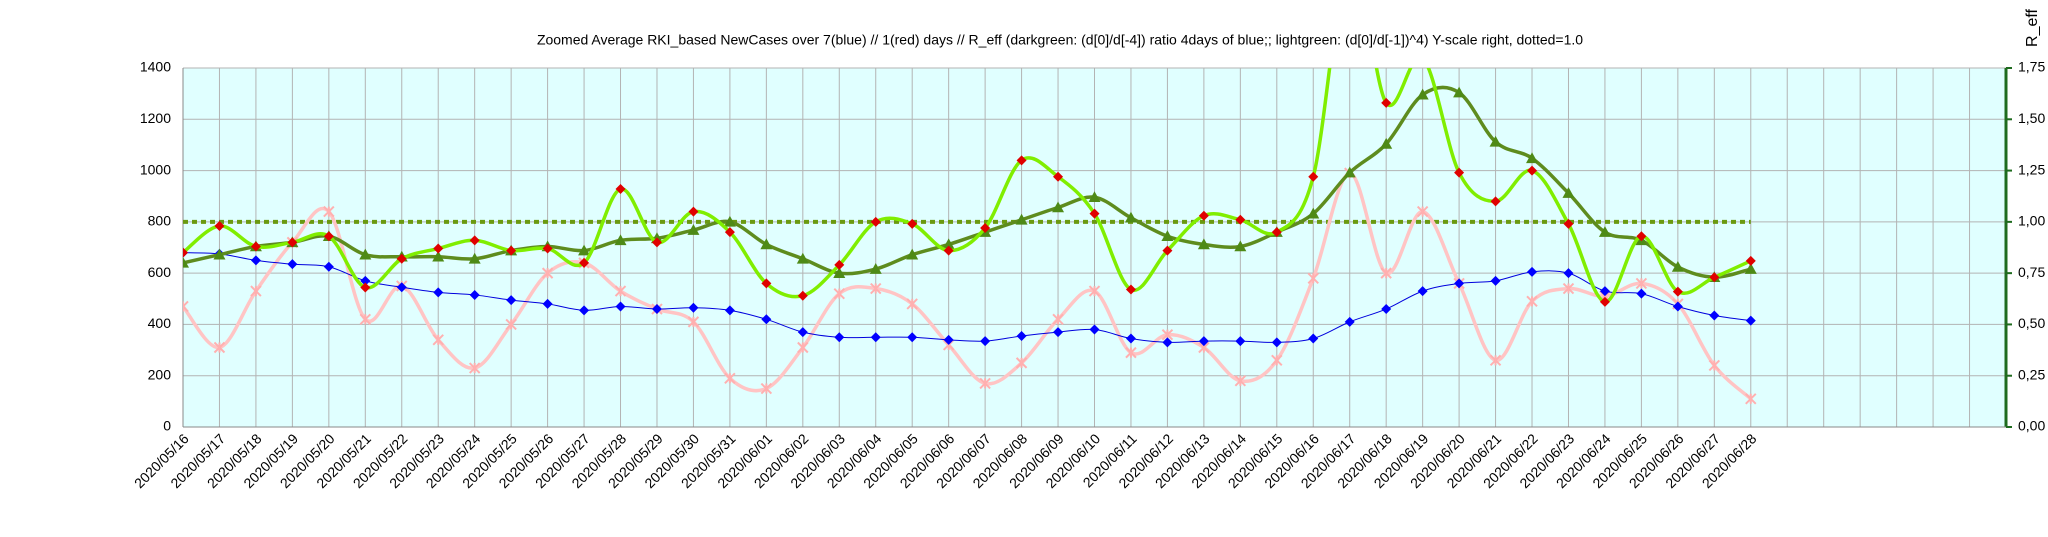 The image size is (2048, 537). I want to click on y-tick-label: 400, so click(160, 323).